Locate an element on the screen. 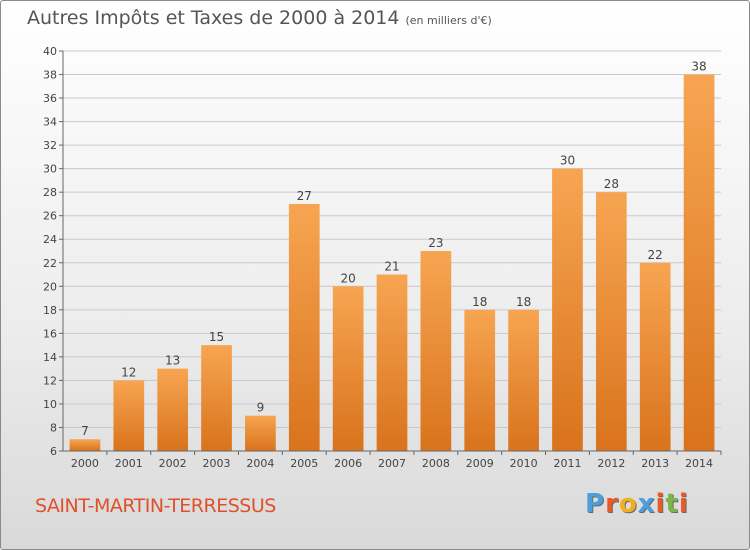 The height and width of the screenshot is (550, 750). y-tick-label: 40 is located at coordinates (50, 51).